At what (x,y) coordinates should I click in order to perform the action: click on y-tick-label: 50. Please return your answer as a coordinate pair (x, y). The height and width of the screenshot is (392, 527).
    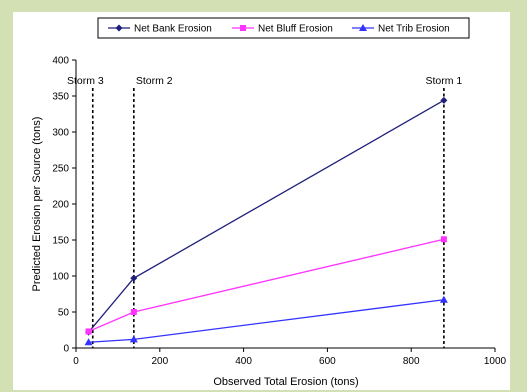
    Looking at the image, I should click on (64, 313).